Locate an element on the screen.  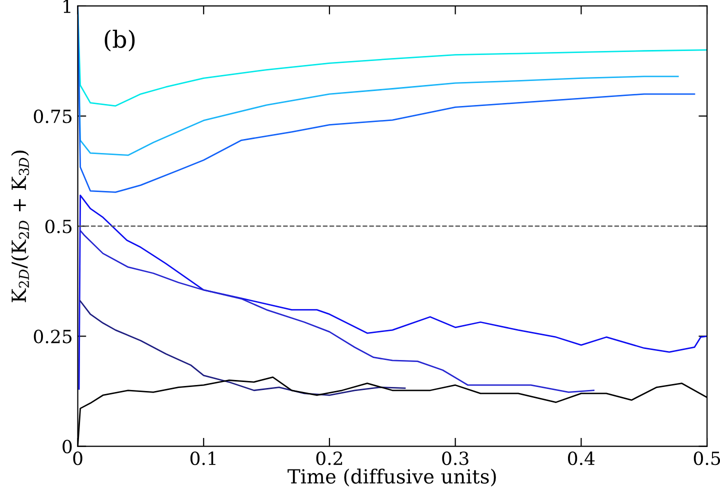
y-tick-label: 0 is located at coordinates (67, 447).